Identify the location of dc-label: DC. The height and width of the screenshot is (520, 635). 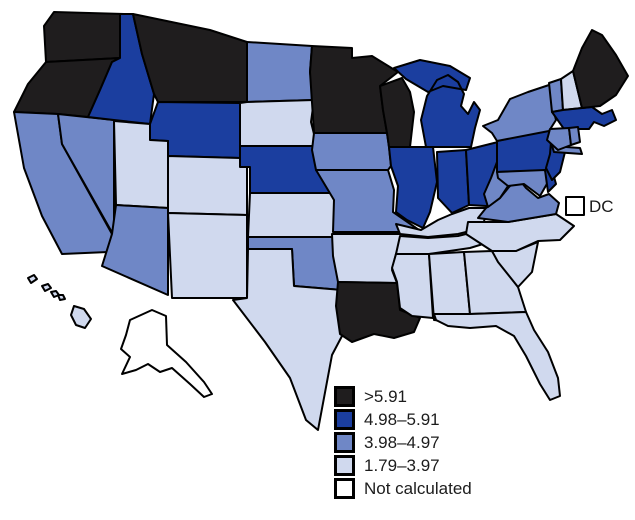
(601, 206).